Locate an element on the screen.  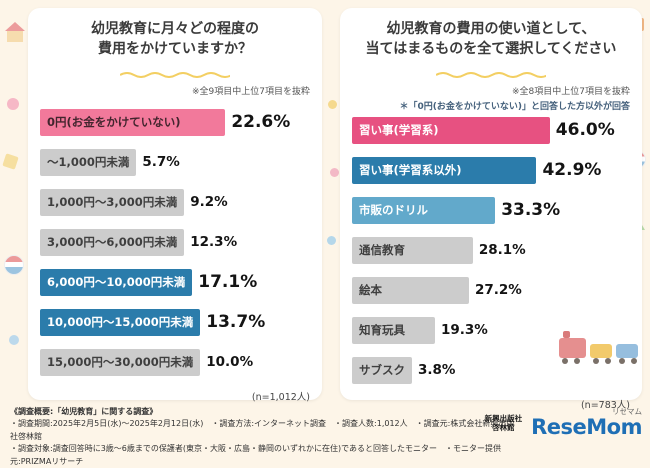
bar-row: 1,000円～3,000円未満 9.2% is located at coordinates (175, 202).